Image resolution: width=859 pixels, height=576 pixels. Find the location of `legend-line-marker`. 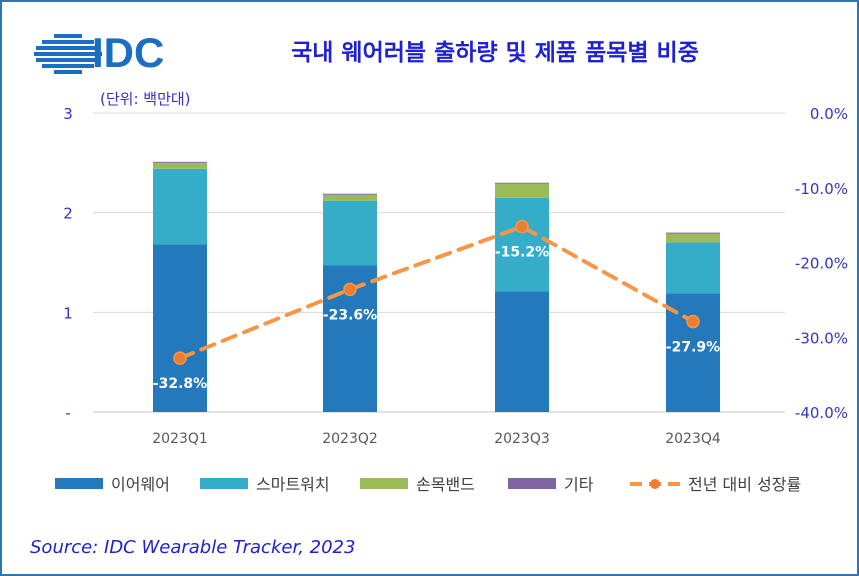

legend-line-marker is located at coordinates (655, 484).